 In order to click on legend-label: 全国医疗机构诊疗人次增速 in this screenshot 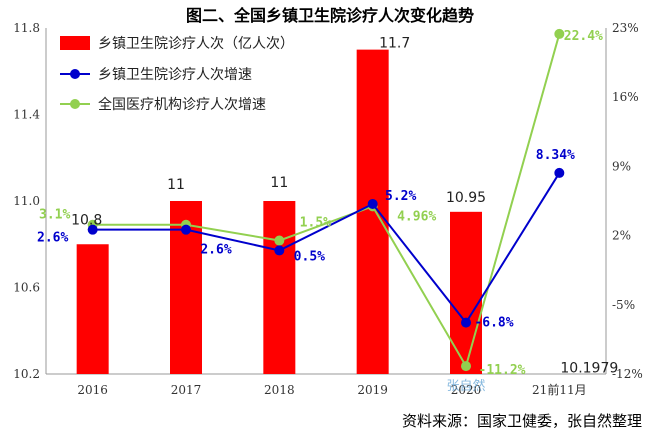, I will do `click(182, 104)`.